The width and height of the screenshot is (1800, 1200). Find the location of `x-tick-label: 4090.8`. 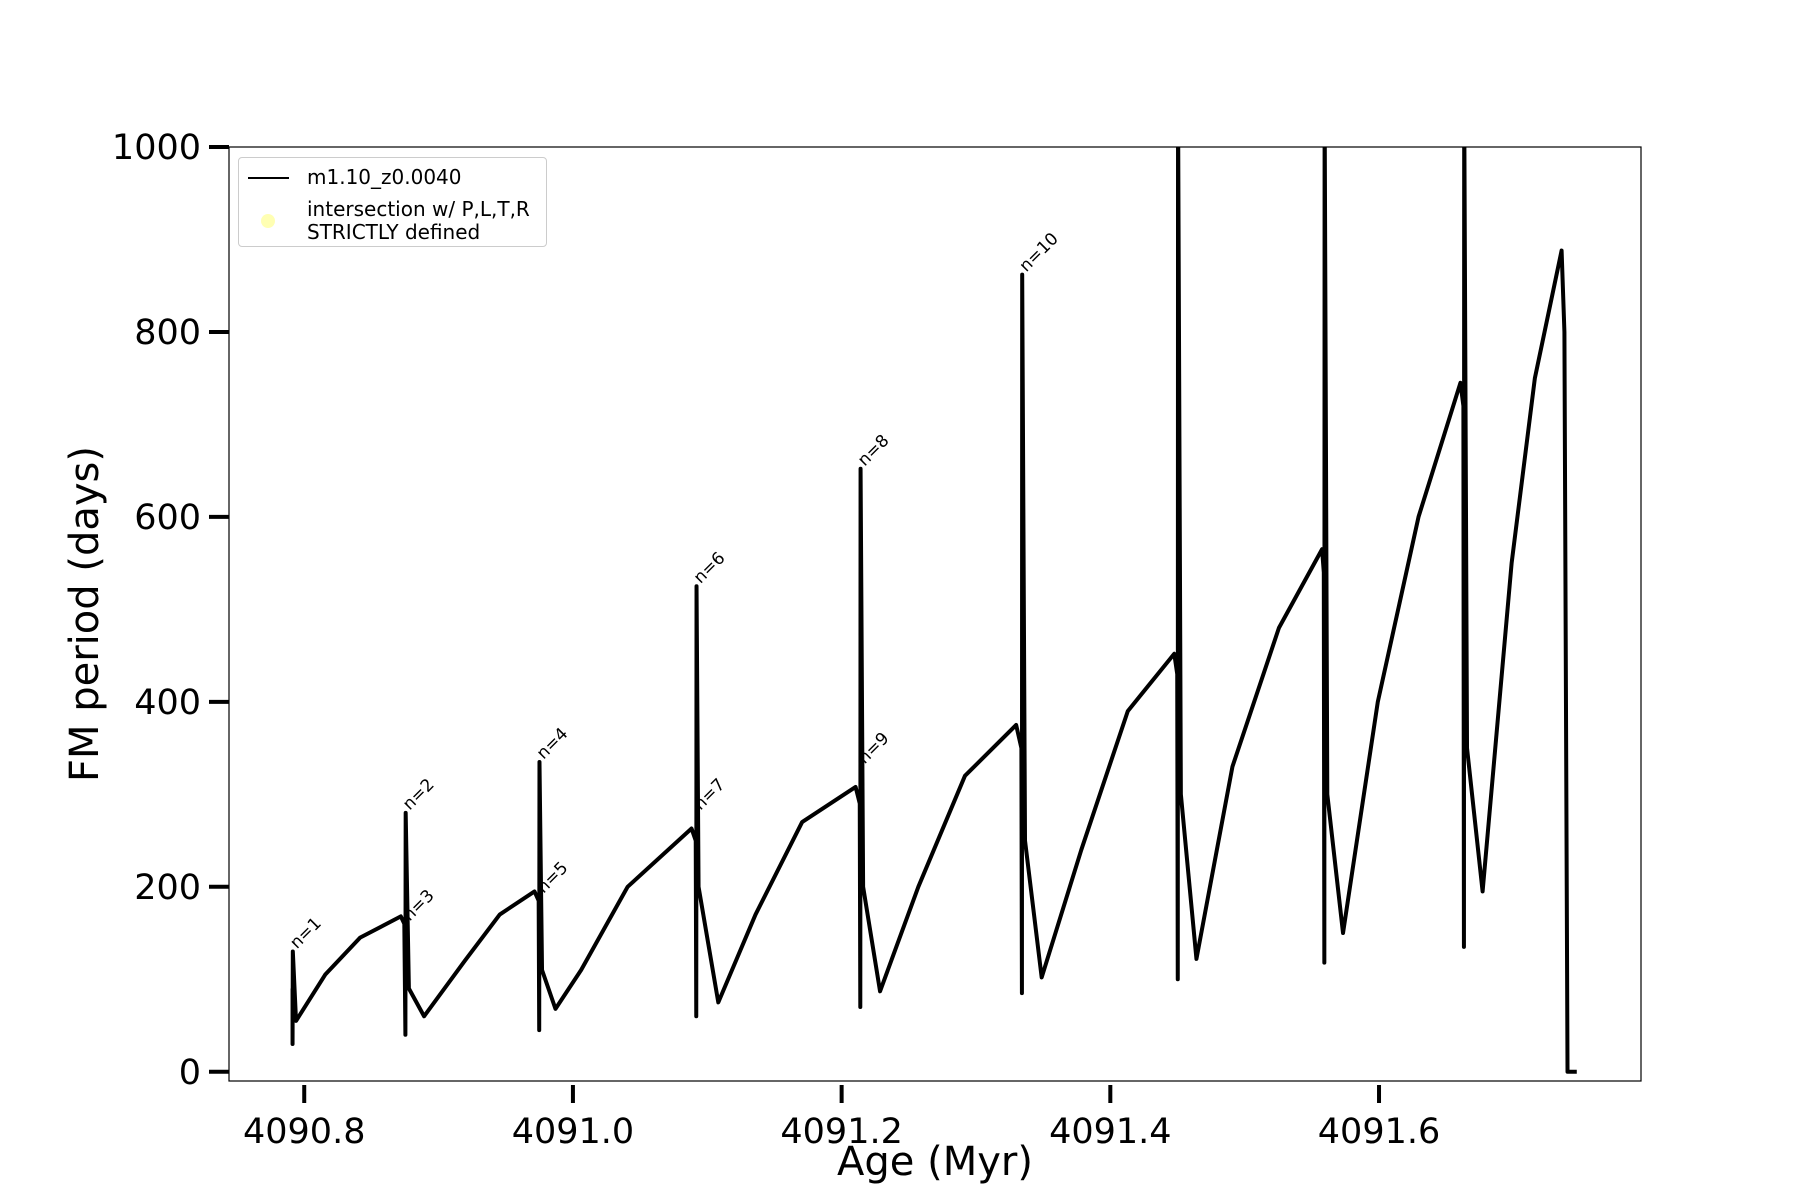

x-tick-label: 4090.8 is located at coordinates (304, 1132).